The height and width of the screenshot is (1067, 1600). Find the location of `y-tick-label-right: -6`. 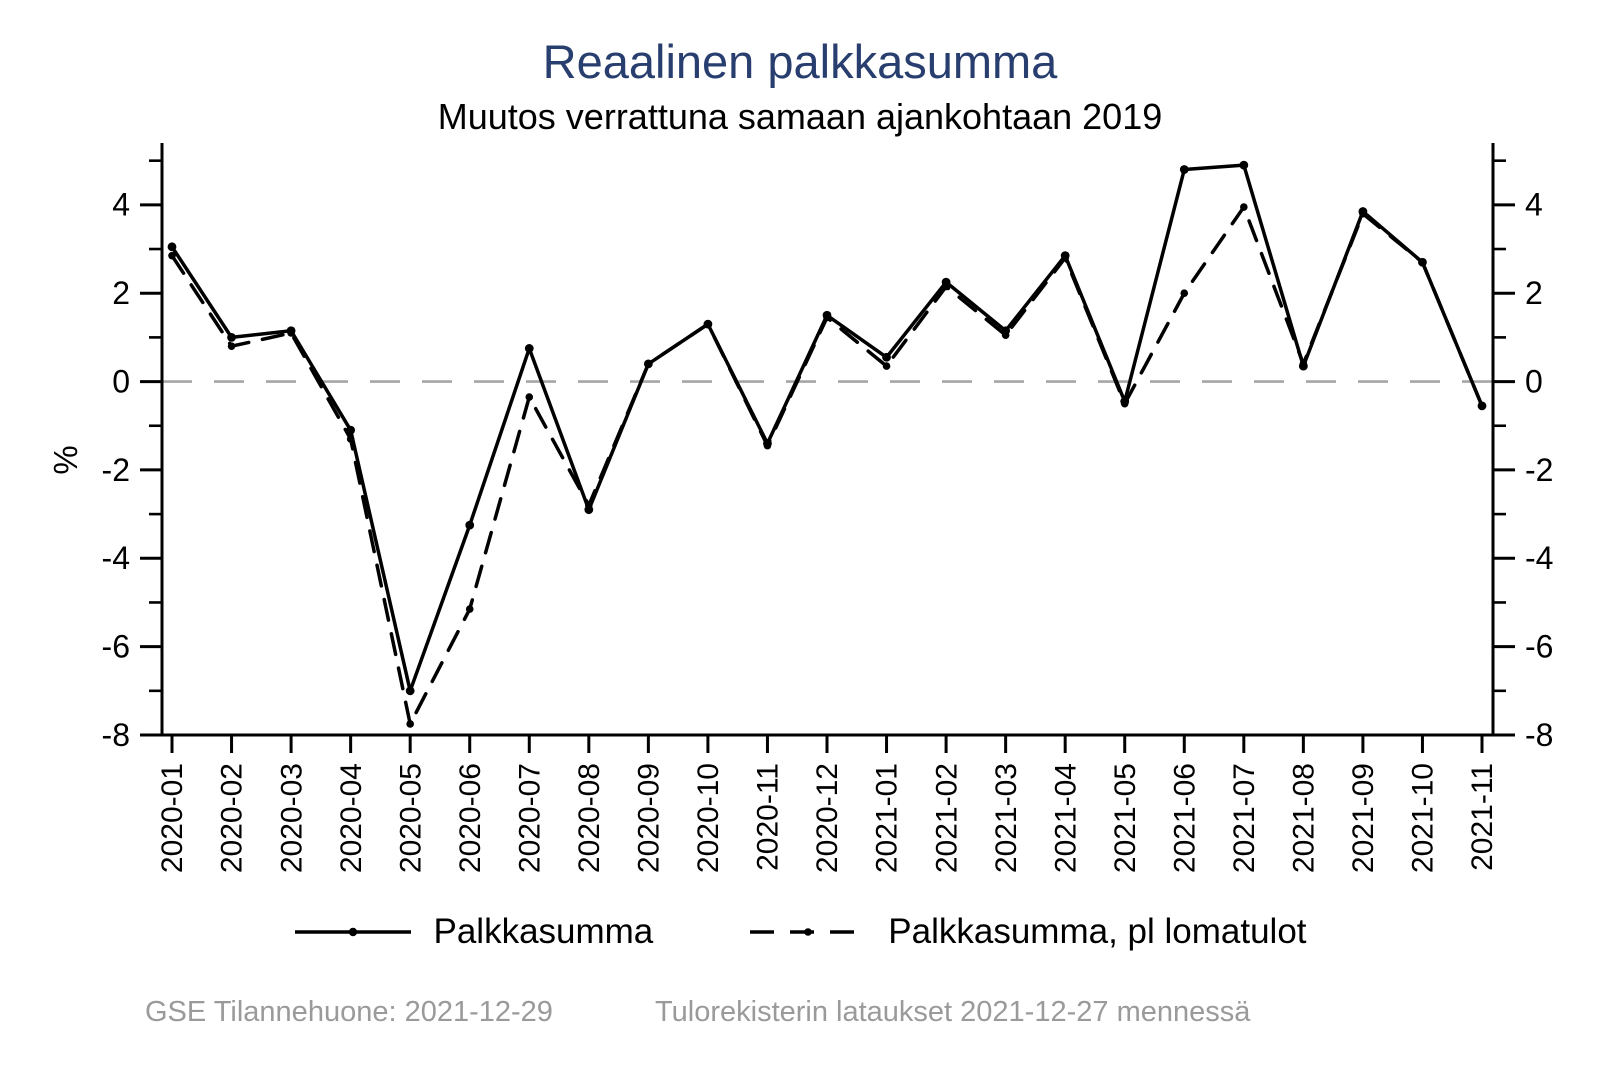

y-tick-label-right: -6 is located at coordinates (1539, 647).